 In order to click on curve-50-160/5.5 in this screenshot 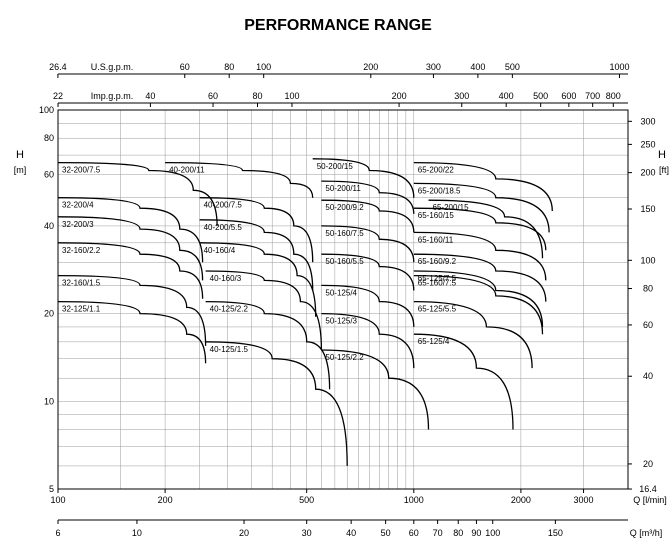, I will do `click(368, 272)`.